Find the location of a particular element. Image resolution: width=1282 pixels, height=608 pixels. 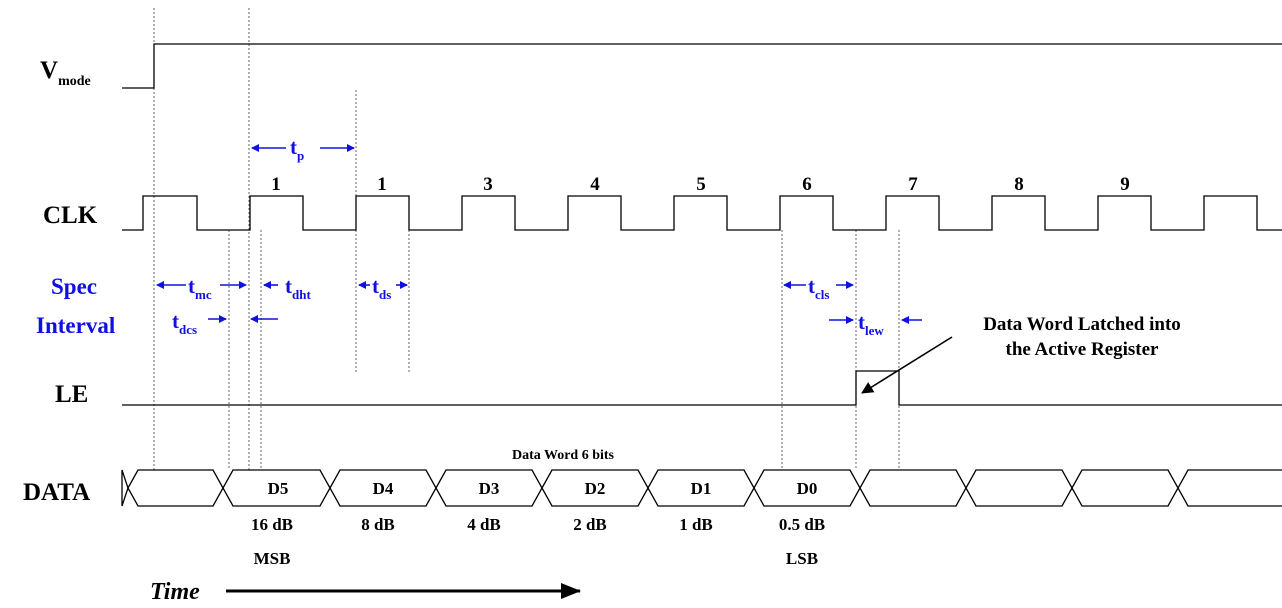

clk-waveform is located at coordinates (702, 213).